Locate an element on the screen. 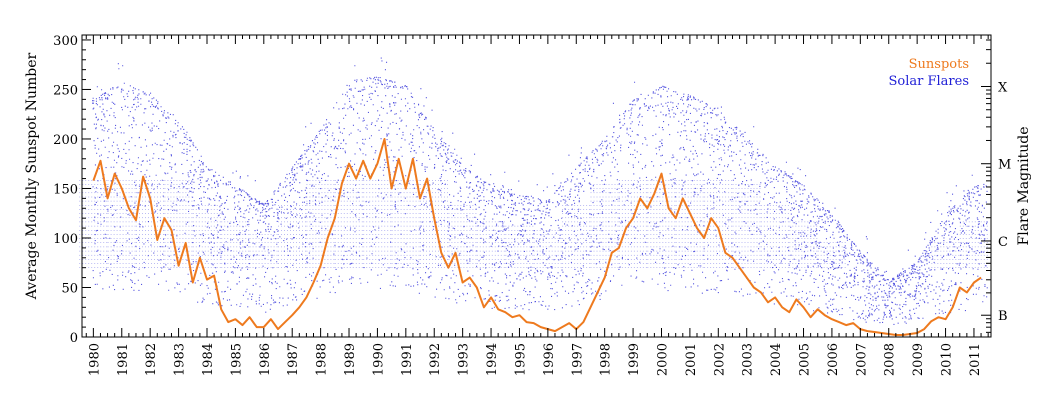 The image size is (1055, 400). y2-axis-ticks: B C M X is located at coordinates (996, 186).